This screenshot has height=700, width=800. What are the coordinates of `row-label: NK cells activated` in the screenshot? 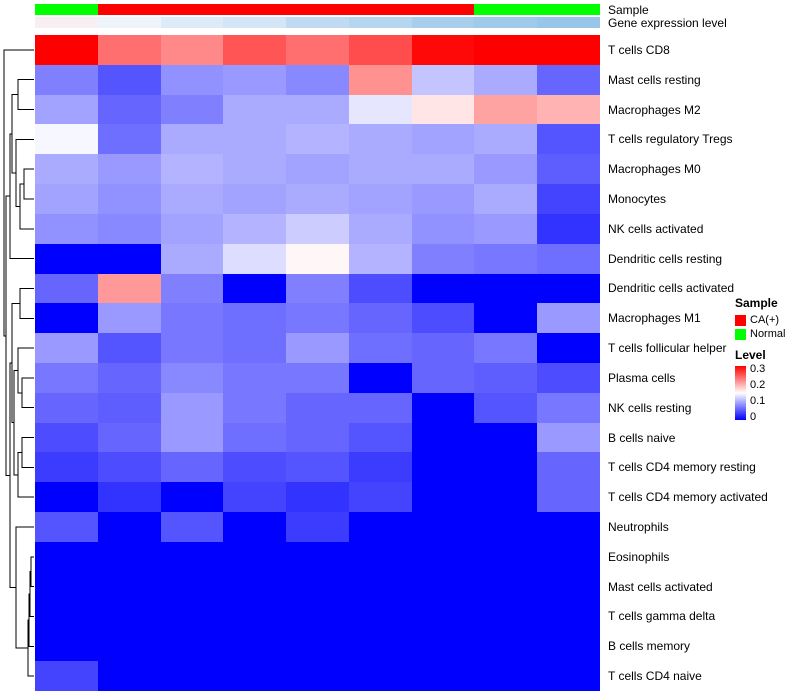 It's located at (656, 228).